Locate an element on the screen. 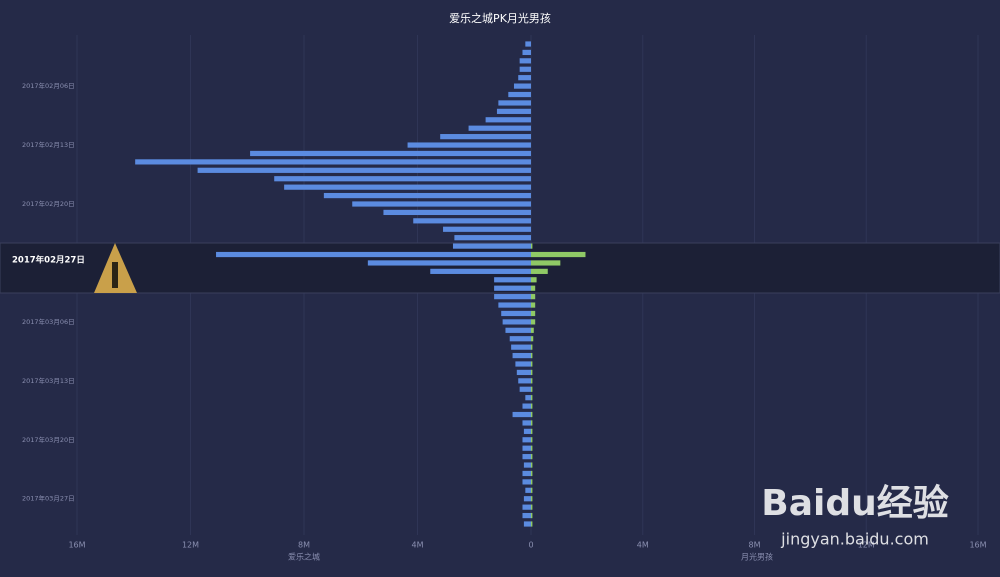 Image resolution: width=1000 pixels, height=577 pixels. y-tick-label: 2017年03月27日 is located at coordinates (48, 498).